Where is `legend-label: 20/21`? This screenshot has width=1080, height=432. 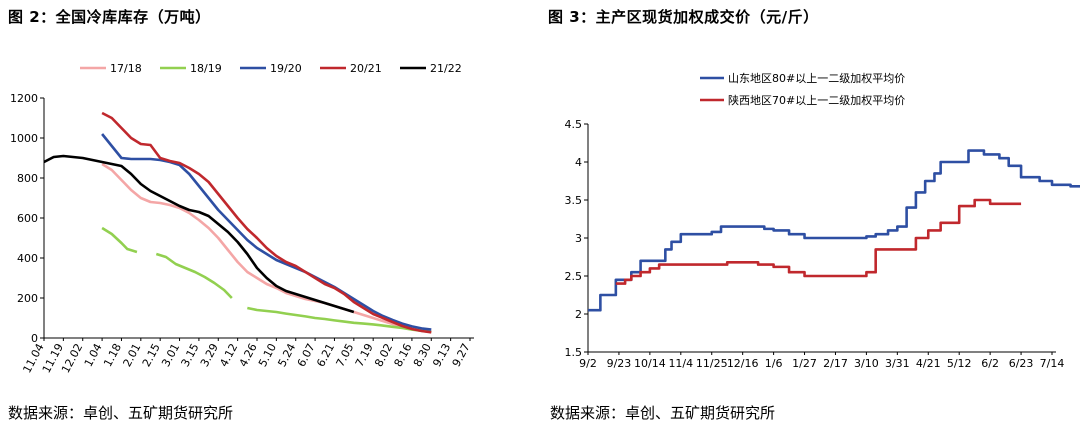 legend-label: 20/21 is located at coordinates (366, 68).